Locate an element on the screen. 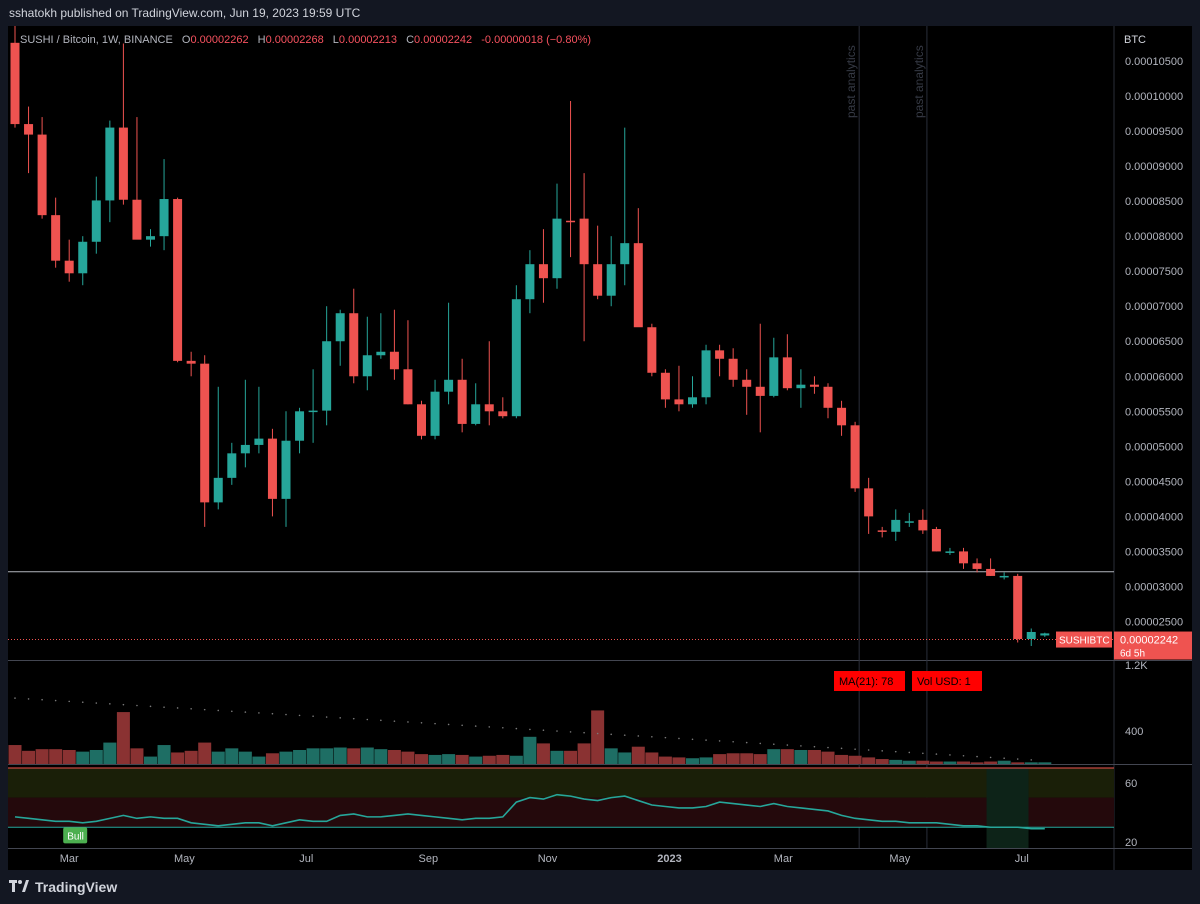  vol-usd-label: Vol USD: 1 is located at coordinates (944, 682).